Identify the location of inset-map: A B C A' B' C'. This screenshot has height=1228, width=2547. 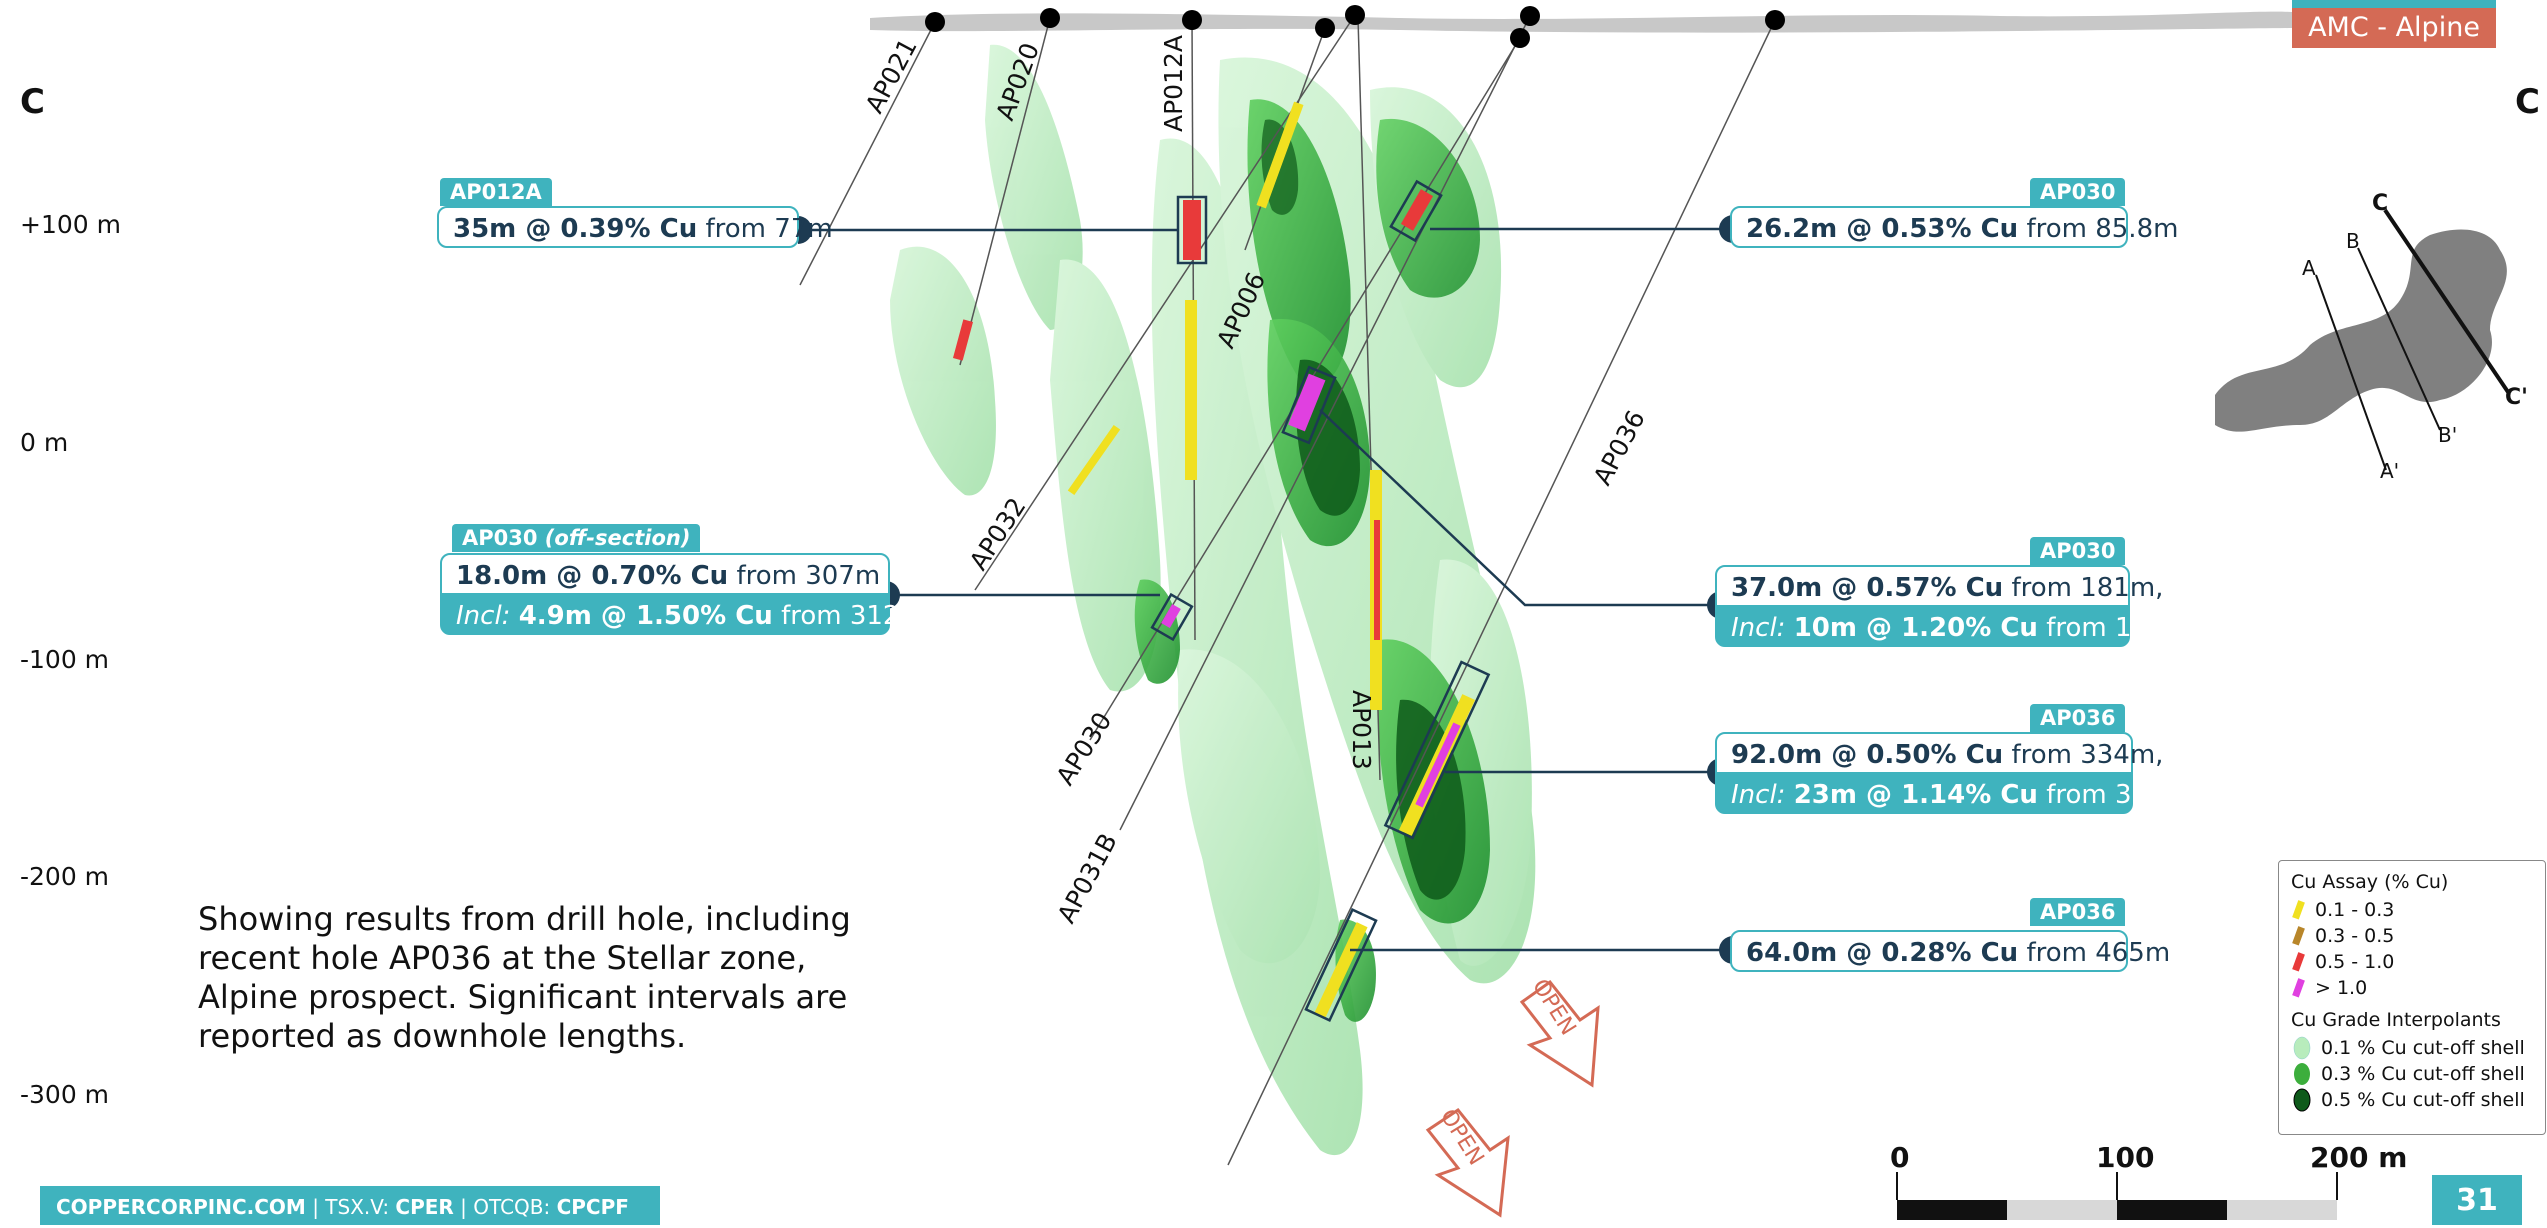
(2371, 337).